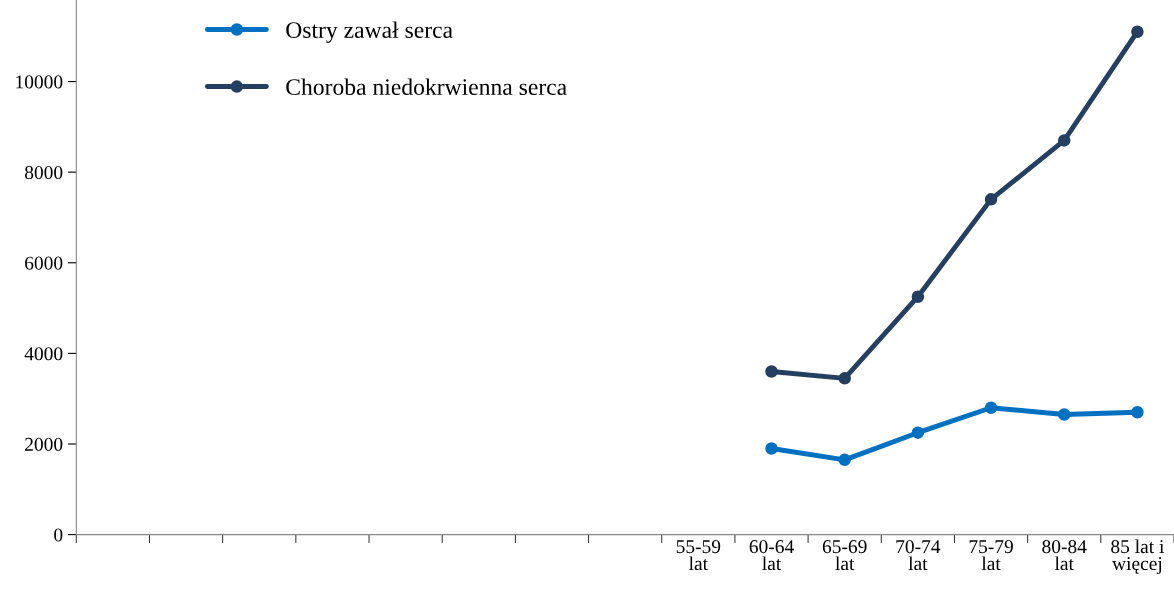  I want to click on legend-label: Ostry zawał serca, so click(369, 32).